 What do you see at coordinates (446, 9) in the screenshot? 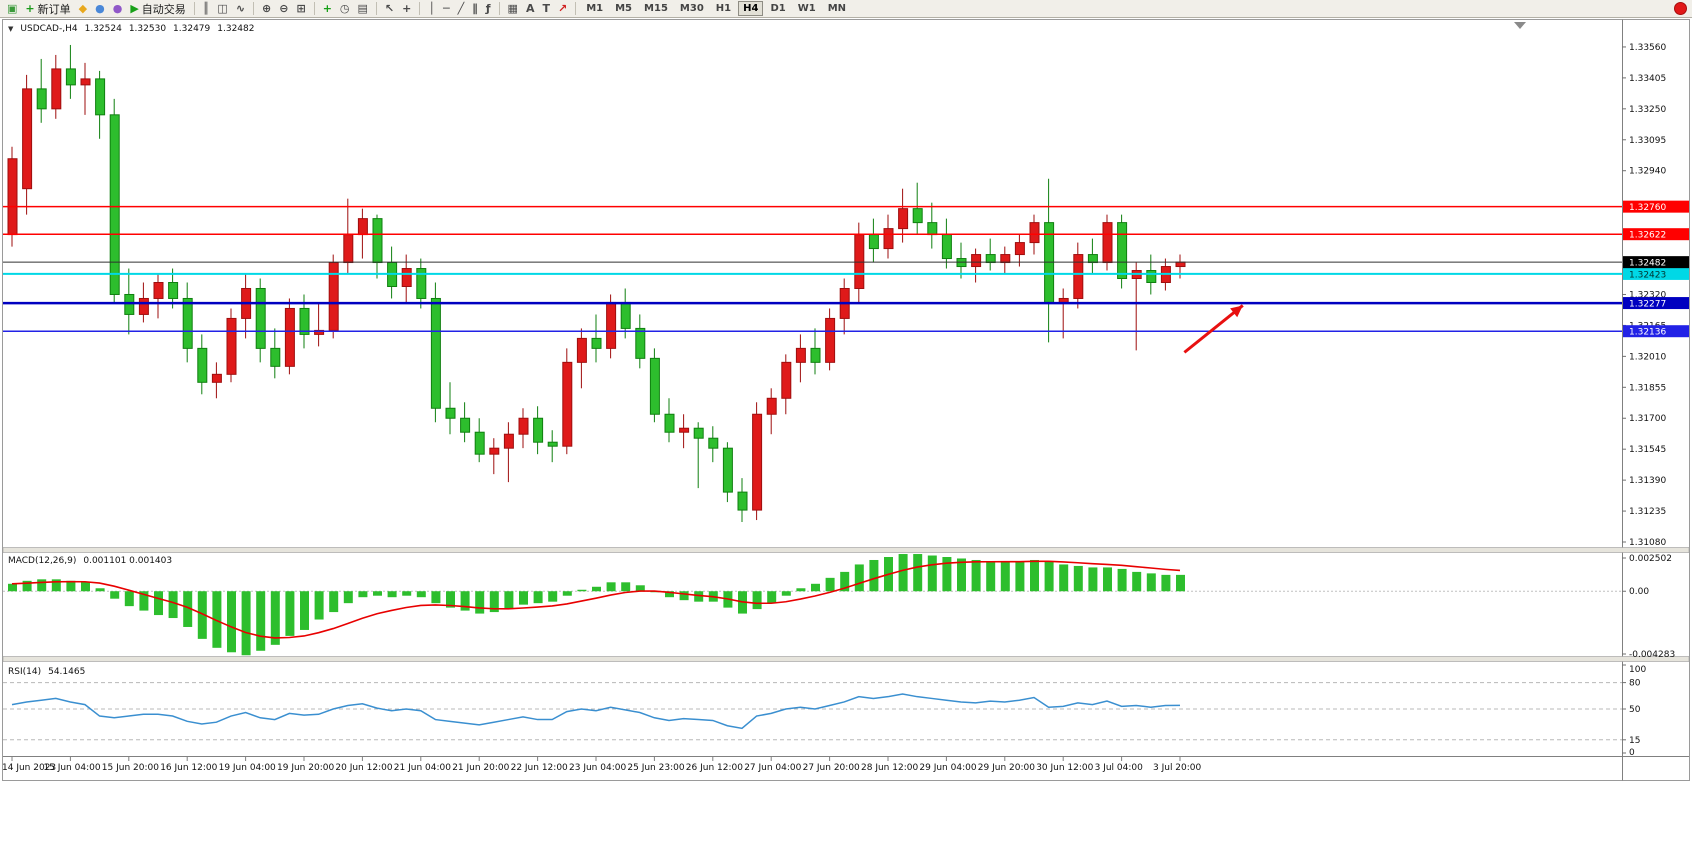
I see `horizontal-line-tool-button: ─` at bounding box center [446, 9].